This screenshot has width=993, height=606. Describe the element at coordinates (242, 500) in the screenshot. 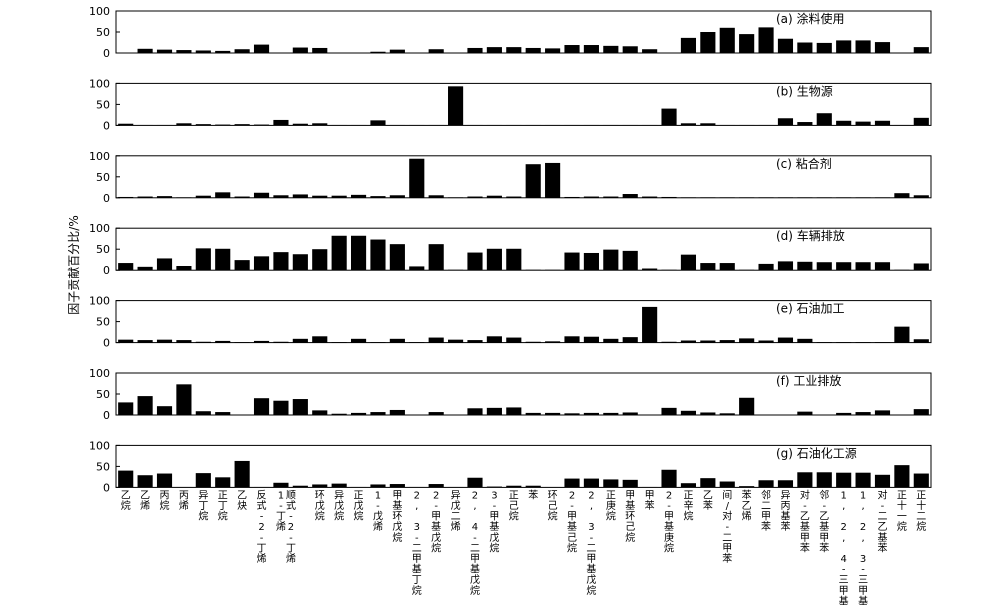

I see `category-label: 乙炔` at that location.